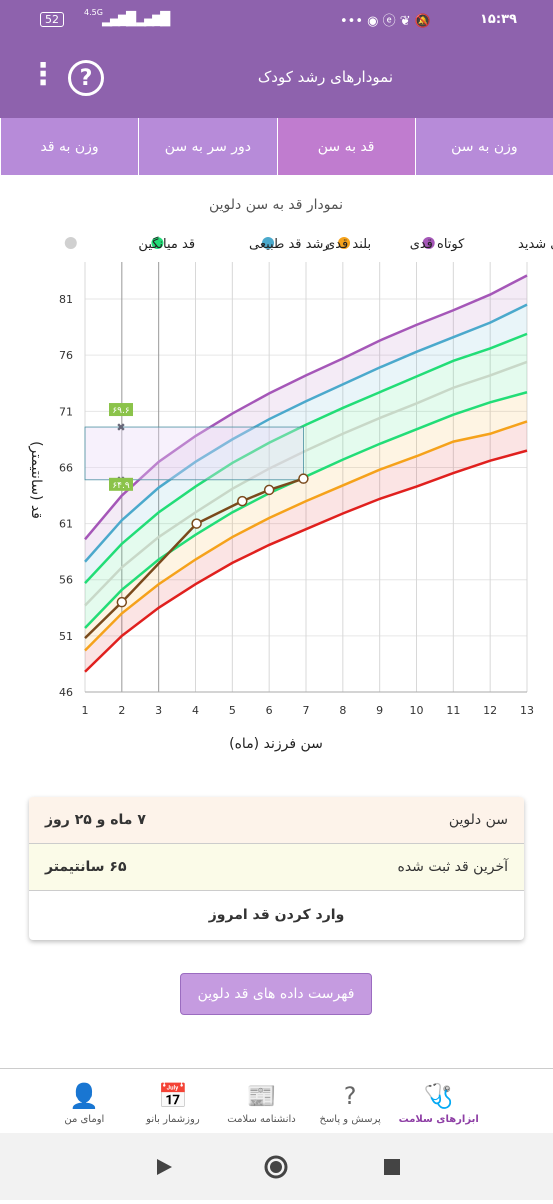  I want to click on recents-button, so click(392, 1167).